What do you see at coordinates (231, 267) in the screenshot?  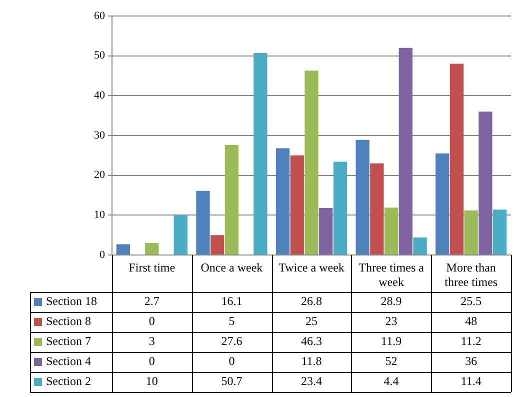 I see `x-tick-label: Once a week` at bounding box center [231, 267].